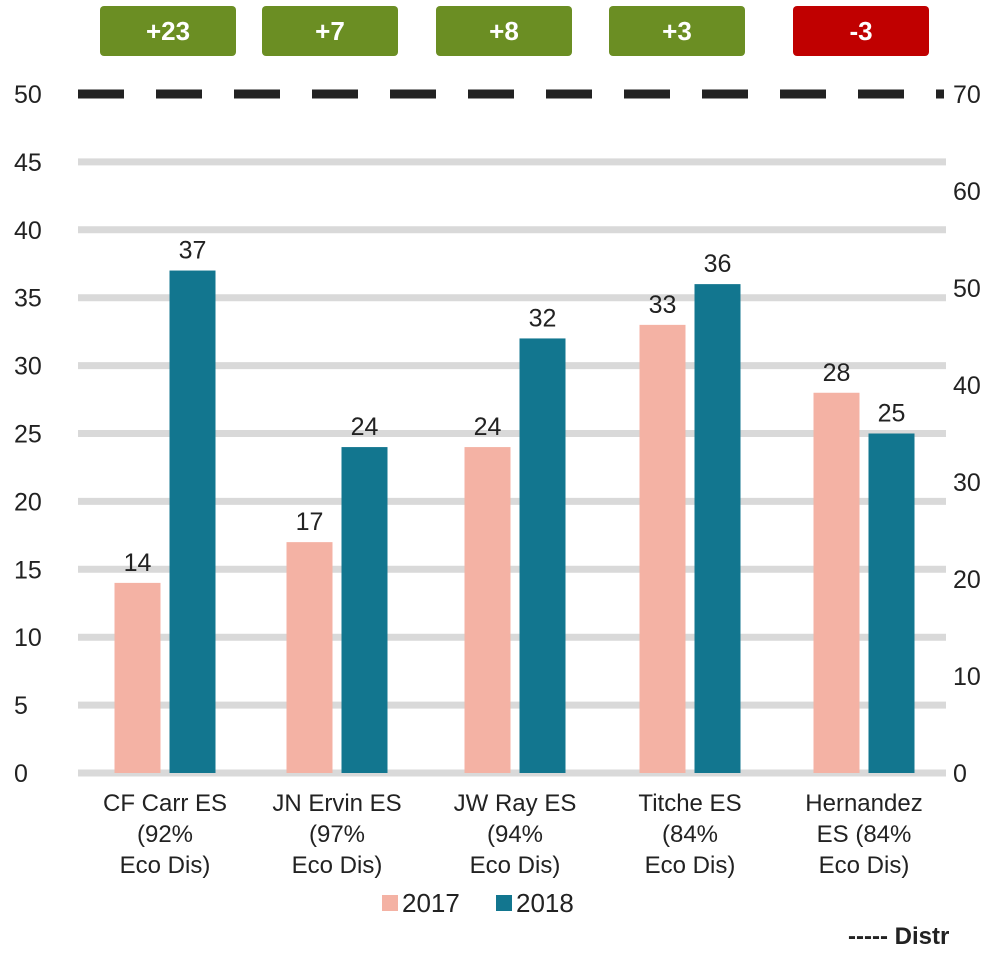  I want to click on change-badge-label: +23, so click(168, 31).